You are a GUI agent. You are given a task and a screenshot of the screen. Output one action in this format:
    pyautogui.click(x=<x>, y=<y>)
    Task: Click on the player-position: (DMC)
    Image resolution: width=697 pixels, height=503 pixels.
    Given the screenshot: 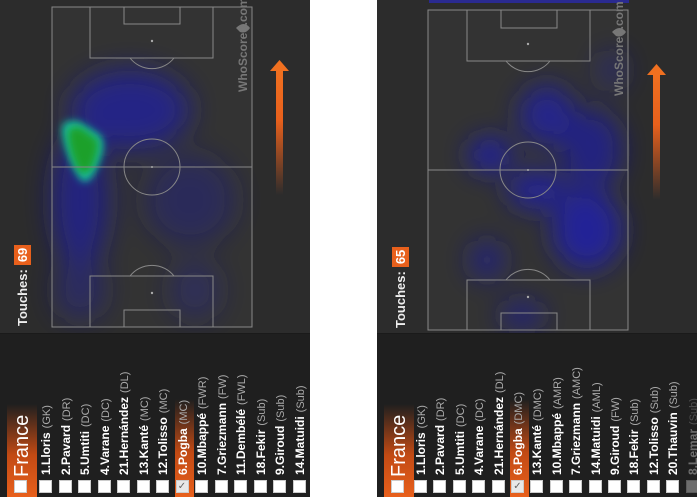 What is the action you would take?
    pyautogui.click(x=519, y=408)
    